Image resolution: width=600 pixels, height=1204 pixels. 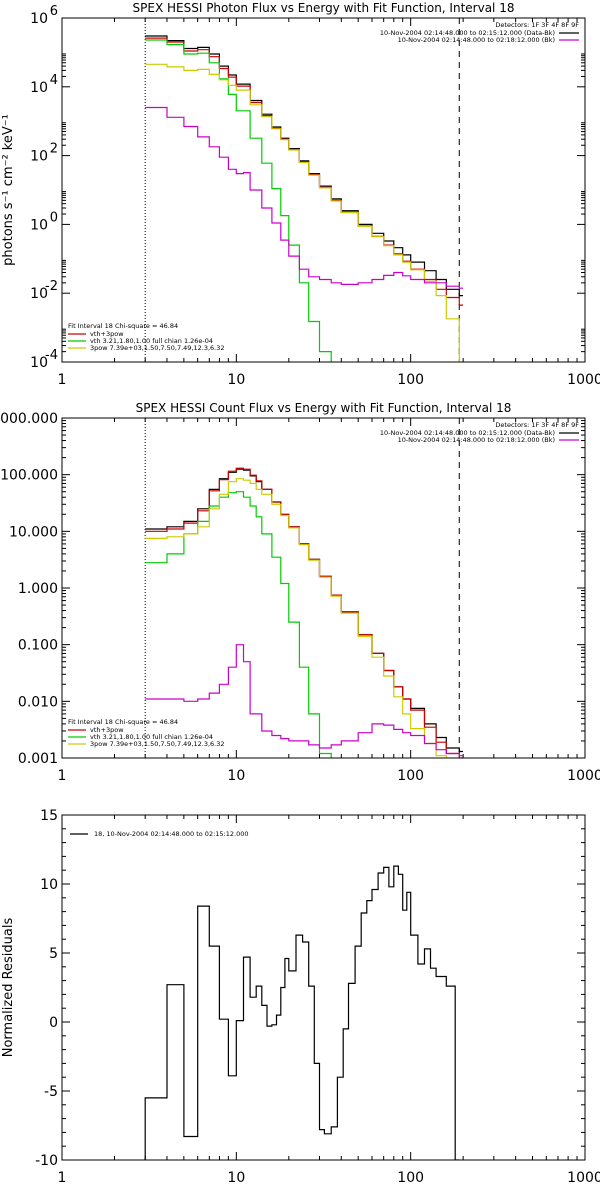 I want to click on y-tick-exponent: -2, so click(x=51, y=286).